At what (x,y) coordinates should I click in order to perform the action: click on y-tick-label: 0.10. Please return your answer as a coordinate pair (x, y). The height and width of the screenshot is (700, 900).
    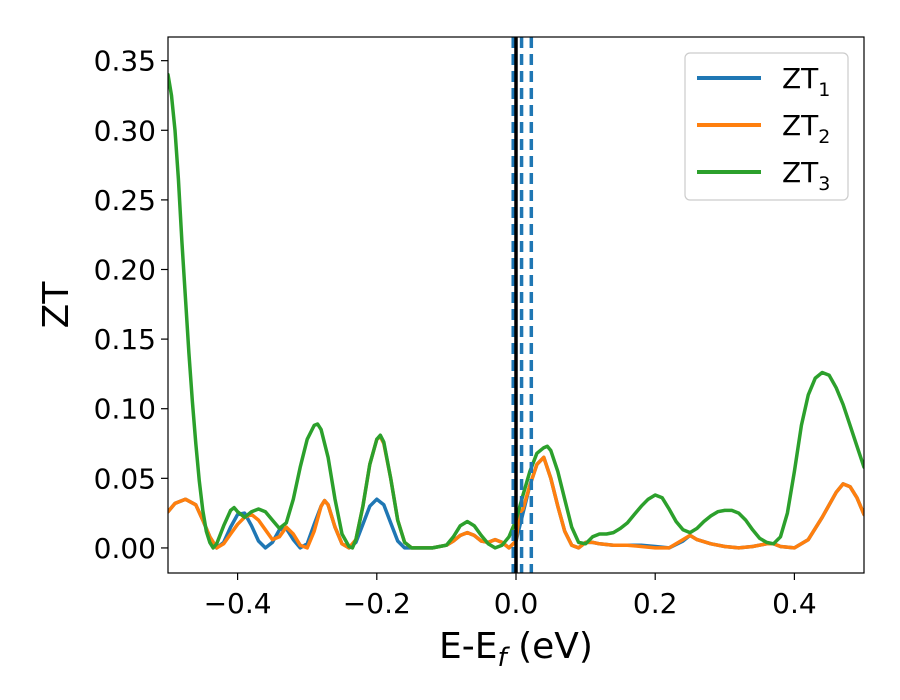
    Looking at the image, I should click on (125, 409).